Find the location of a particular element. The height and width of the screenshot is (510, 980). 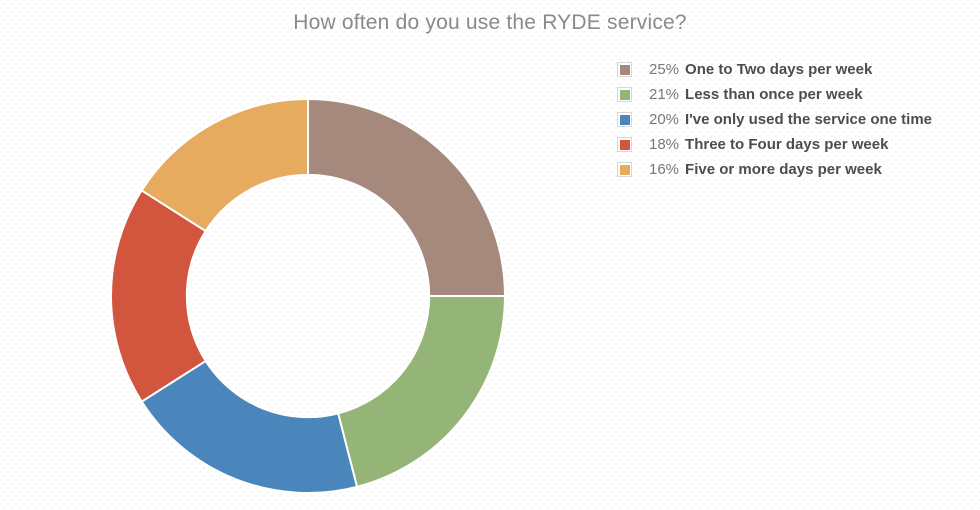

legend-label: I've only used the service one time is located at coordinates (809, 119).